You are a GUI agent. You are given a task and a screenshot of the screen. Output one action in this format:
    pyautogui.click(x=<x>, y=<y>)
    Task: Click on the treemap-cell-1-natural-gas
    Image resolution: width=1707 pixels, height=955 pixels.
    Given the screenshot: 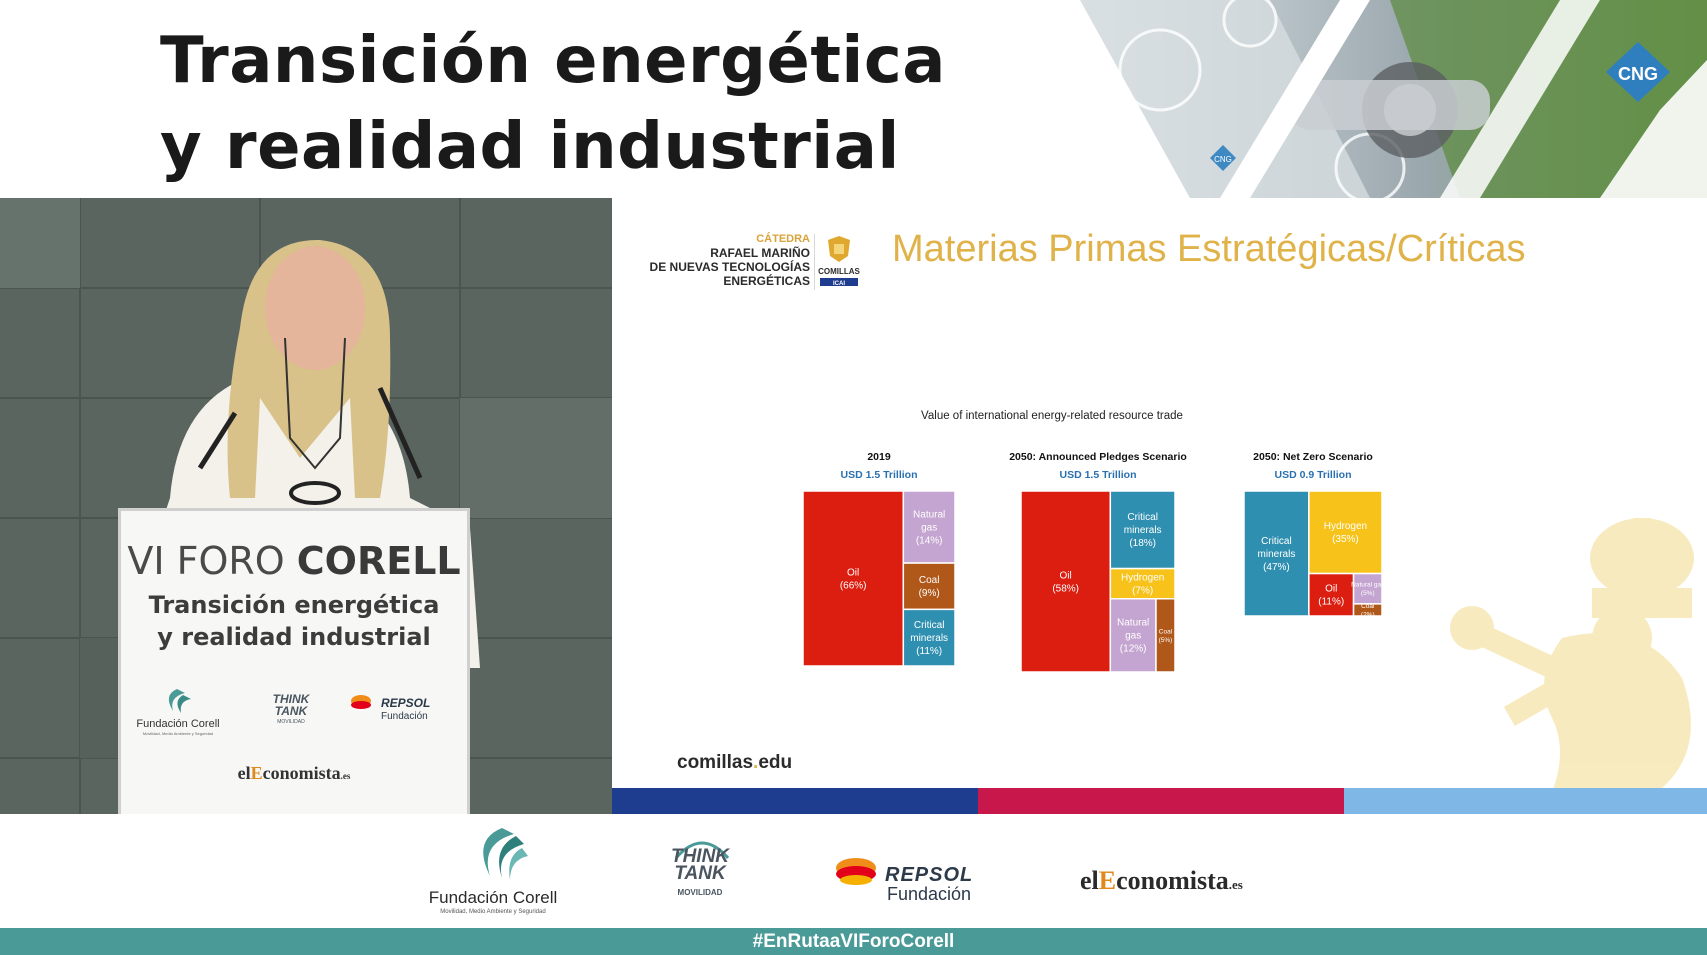 What is the action you would take?
    pyautogui.click(x=929, y=527)
    